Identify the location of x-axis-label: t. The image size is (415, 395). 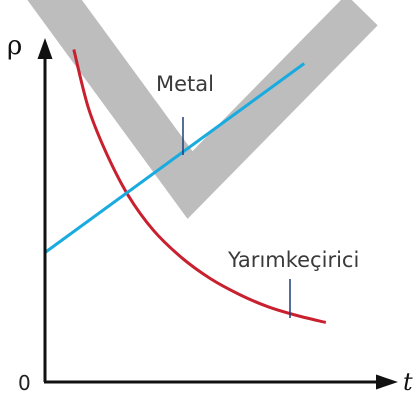
(408, 381).